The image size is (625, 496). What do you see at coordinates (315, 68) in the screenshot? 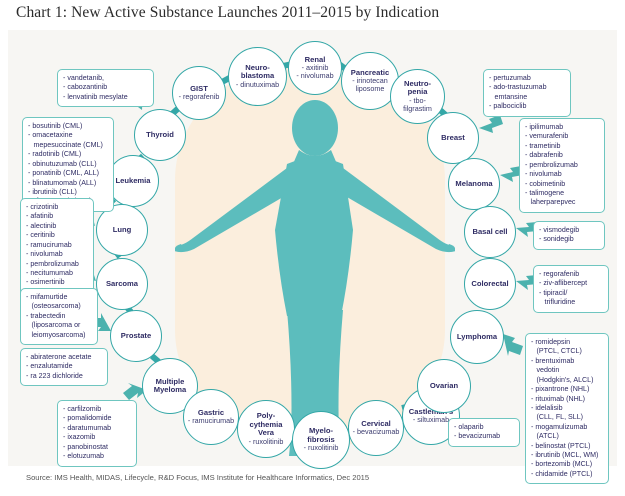
I see `circle-renal: Renal - axitinib - nivolumab` at bounding box center [315, 68].